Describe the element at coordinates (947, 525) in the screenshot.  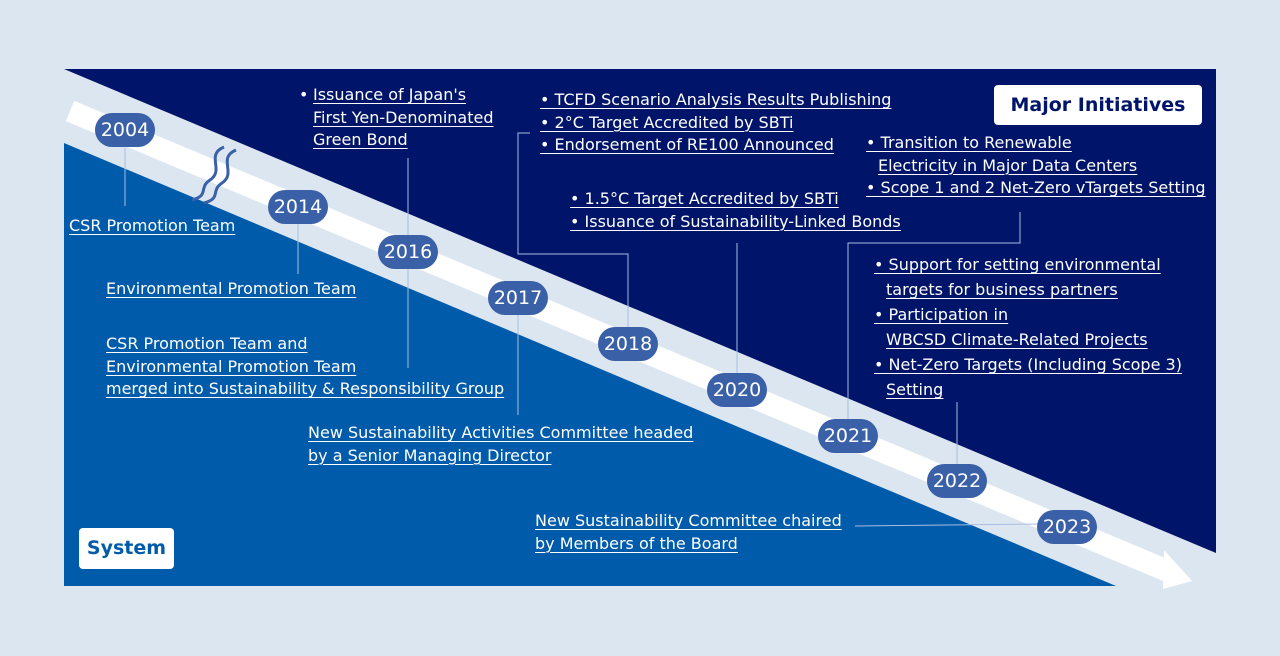
I see `connector-2023` at that location.